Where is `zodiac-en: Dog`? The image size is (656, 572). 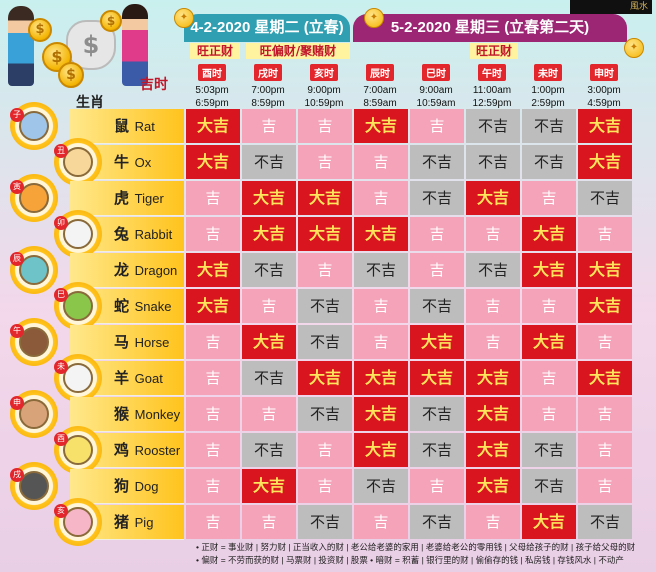
zodiac-en: Dog is located at coordinates (146, 486).